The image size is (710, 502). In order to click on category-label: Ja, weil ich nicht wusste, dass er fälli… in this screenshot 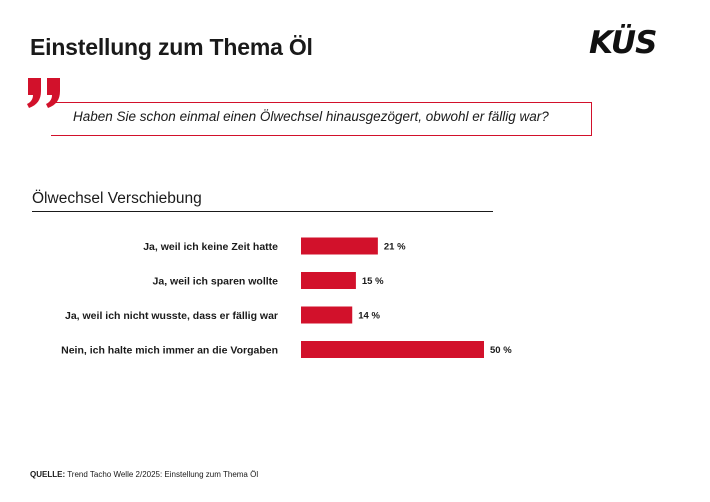, I will do `click(171, 316)`.